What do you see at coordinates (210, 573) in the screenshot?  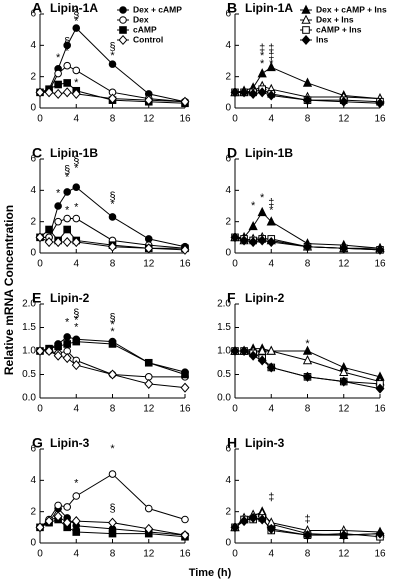 I see `x-axis-label: Time (h)` at bounding box center [210, 573].